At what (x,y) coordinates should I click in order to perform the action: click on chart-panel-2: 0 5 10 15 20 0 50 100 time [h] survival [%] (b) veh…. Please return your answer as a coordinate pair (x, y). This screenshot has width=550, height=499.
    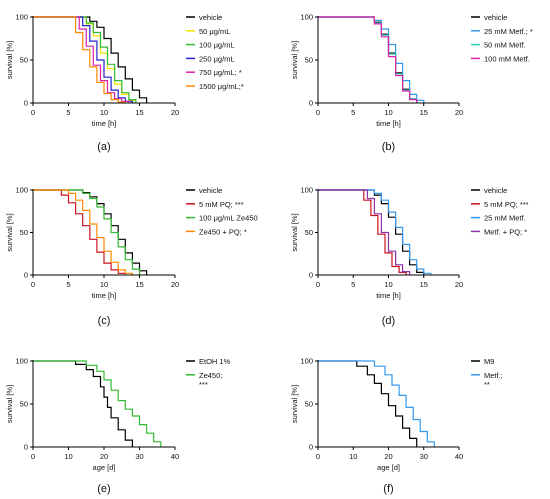
    Looking at the image, I should click on (411, 83).